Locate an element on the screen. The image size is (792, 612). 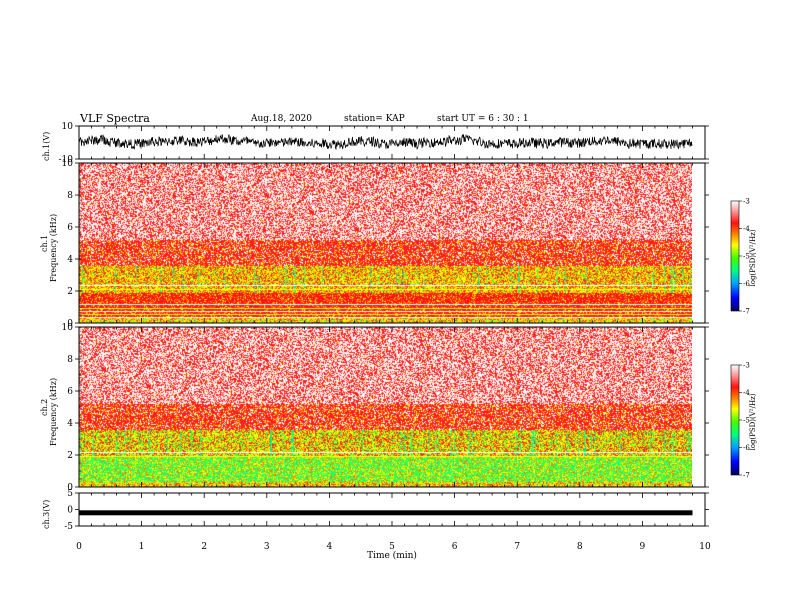
ch3-waveform-ytick-label: 5 is located at coordinates (70, 494).